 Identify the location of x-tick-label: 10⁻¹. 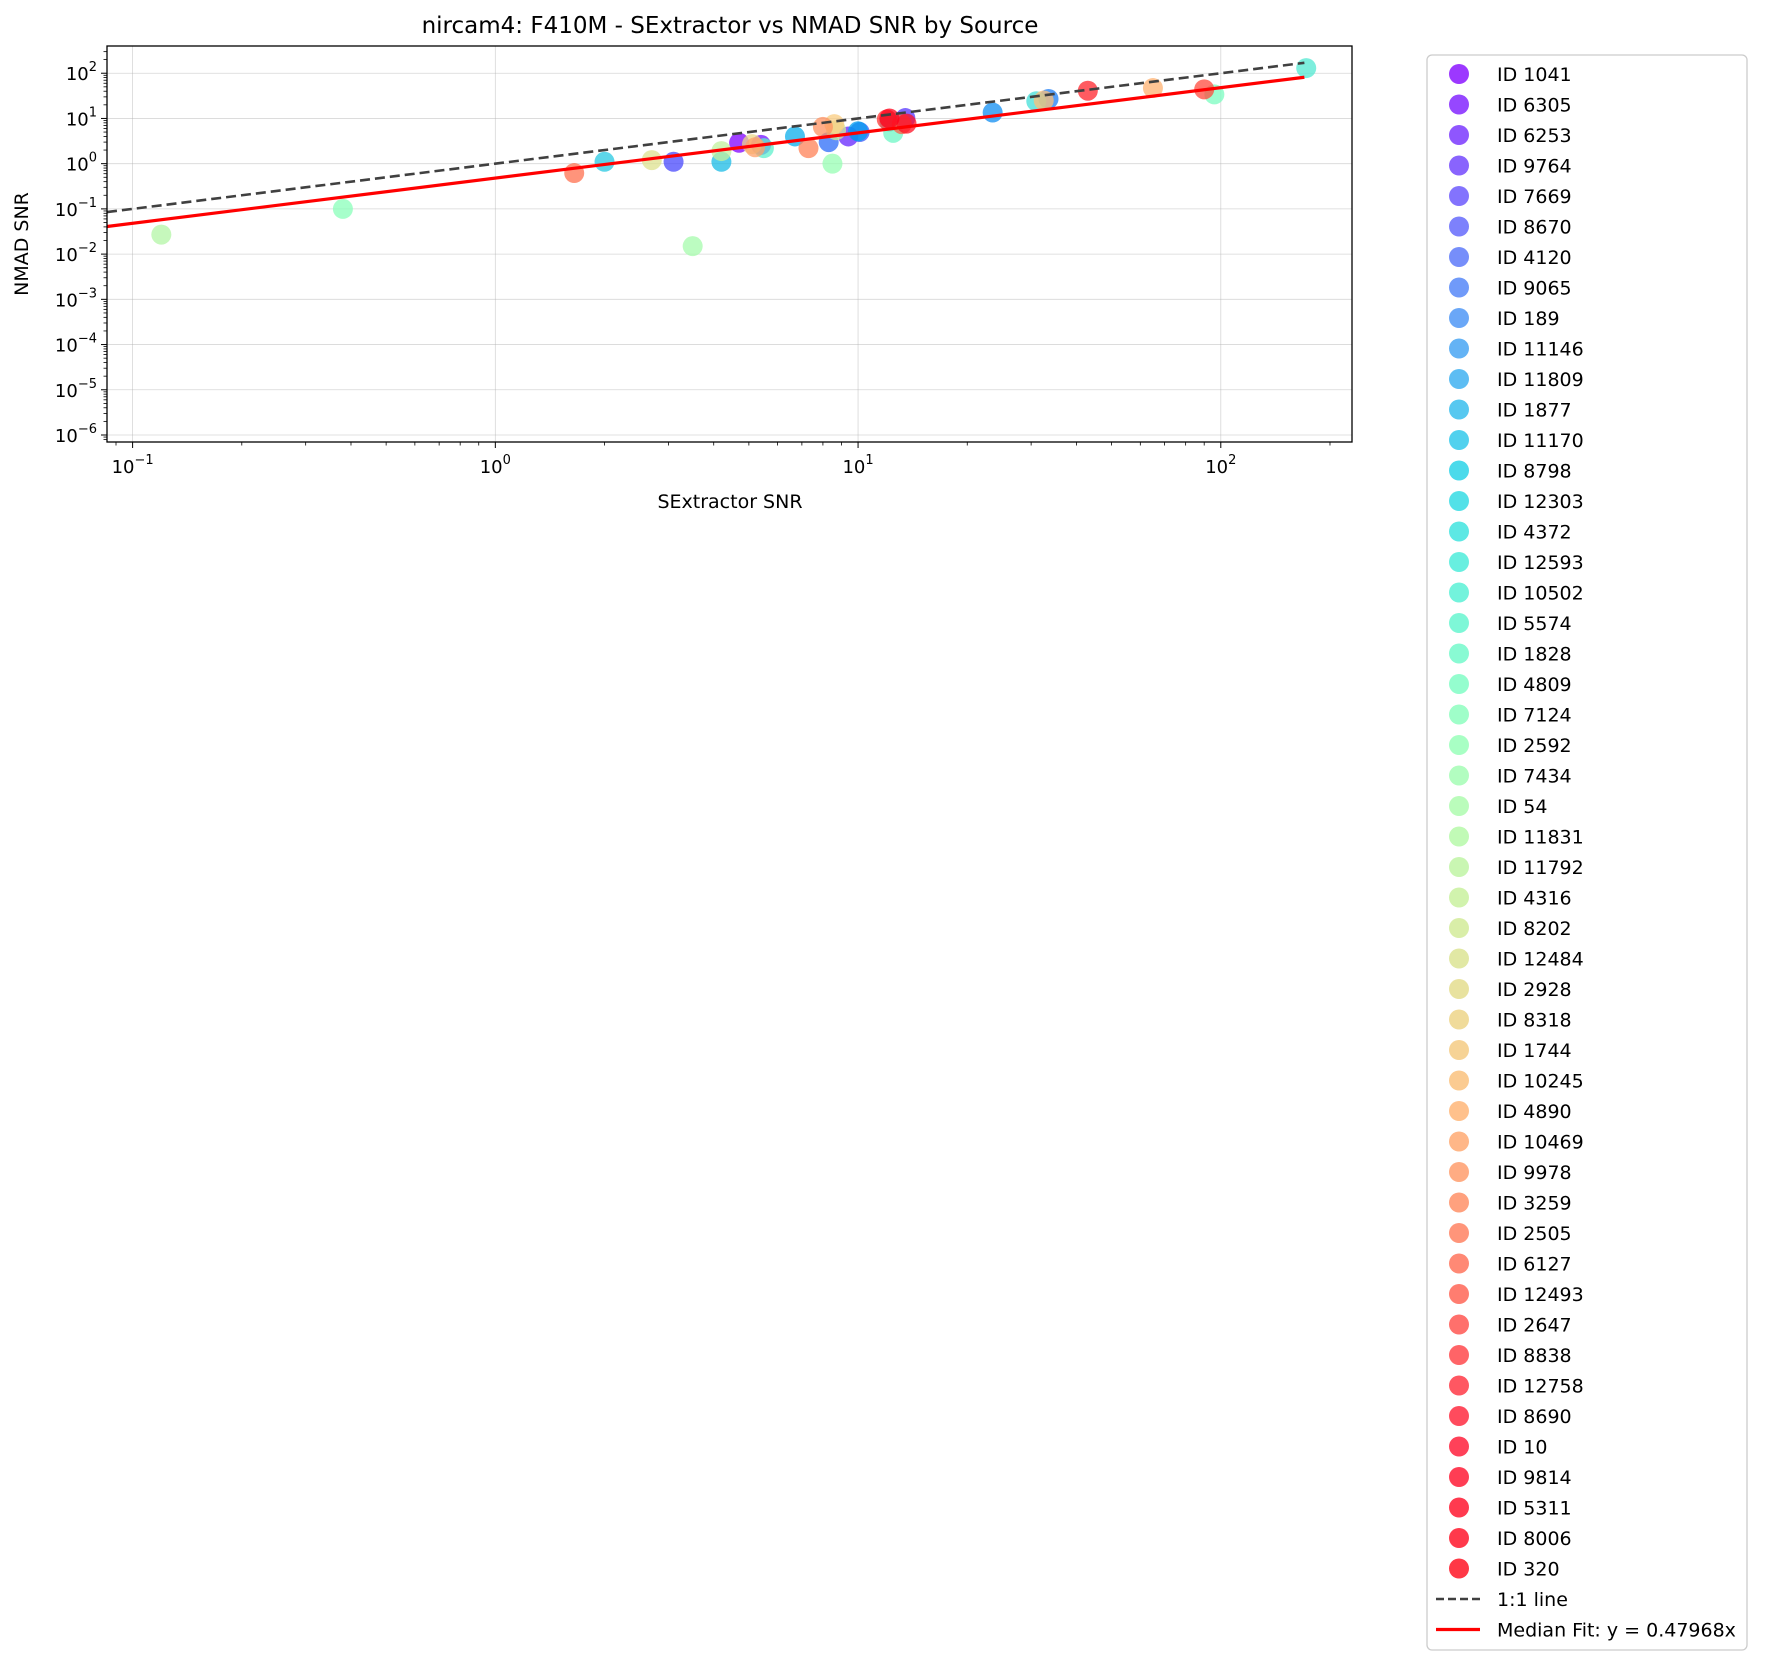
(133, 465).